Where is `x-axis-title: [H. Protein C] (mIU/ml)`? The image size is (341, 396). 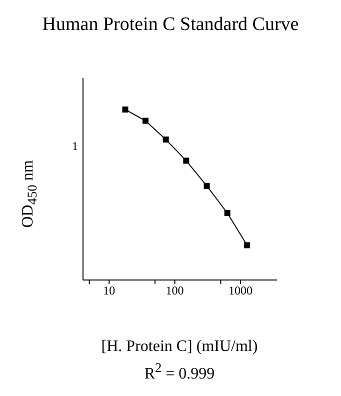 x-axis-title: [H. Protein C] (mIU/ml) is located at coordinates (179, 347).